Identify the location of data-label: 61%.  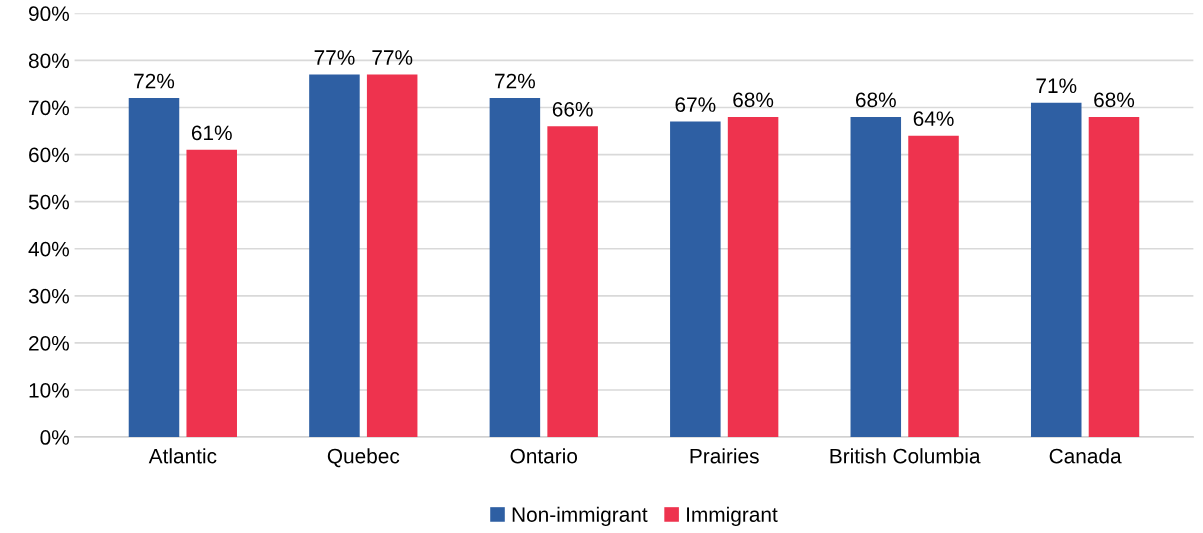
(211, 133).